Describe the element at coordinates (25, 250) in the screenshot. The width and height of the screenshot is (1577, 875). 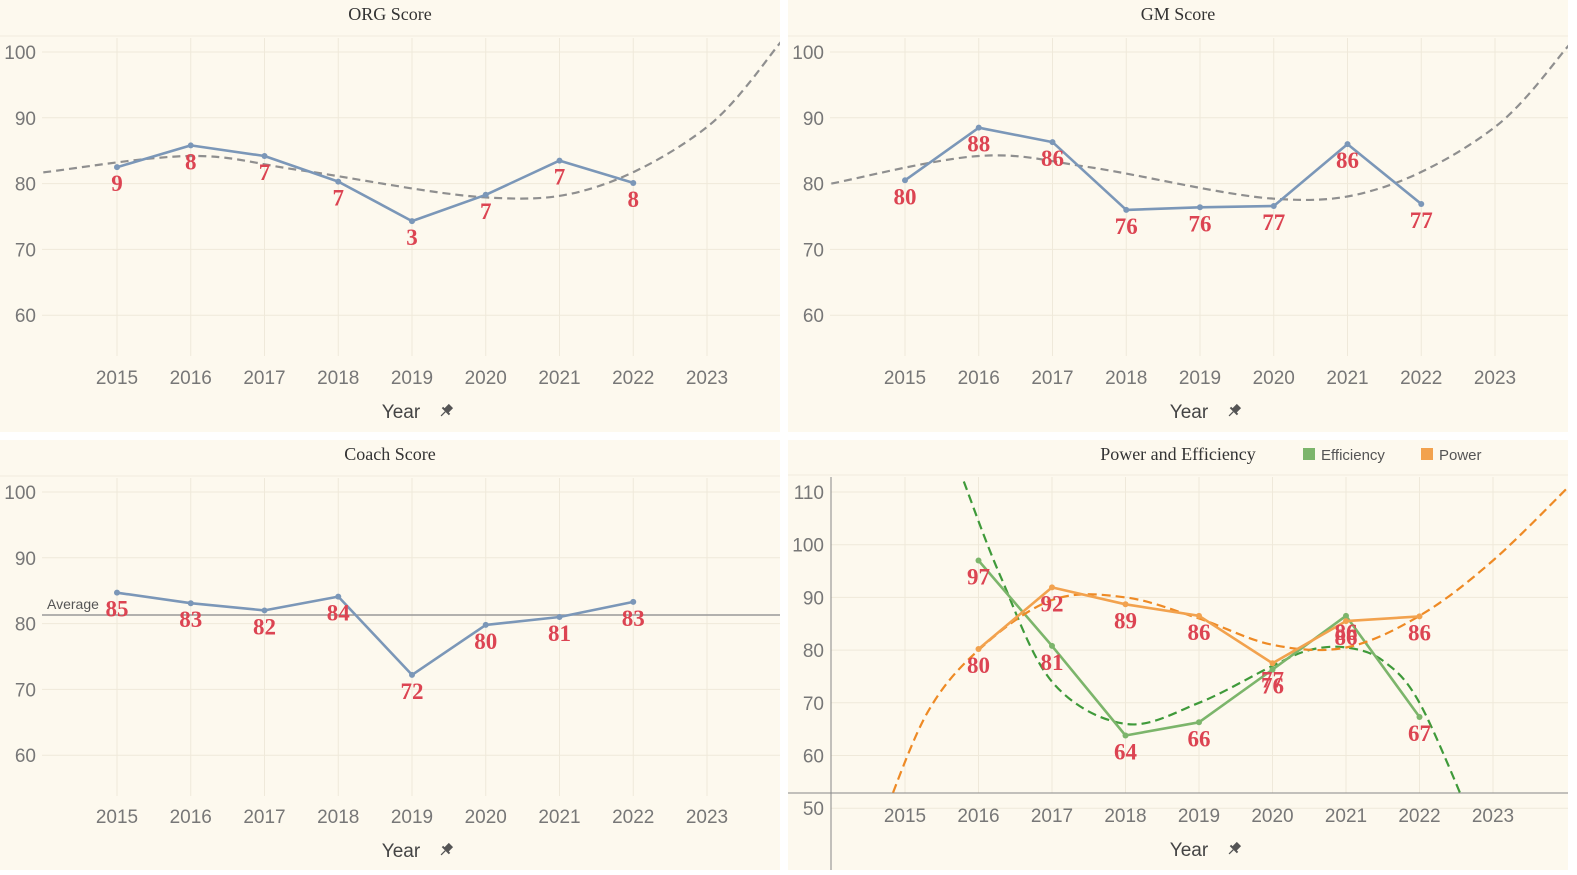
I see `y-tick-label: 70` at that location.